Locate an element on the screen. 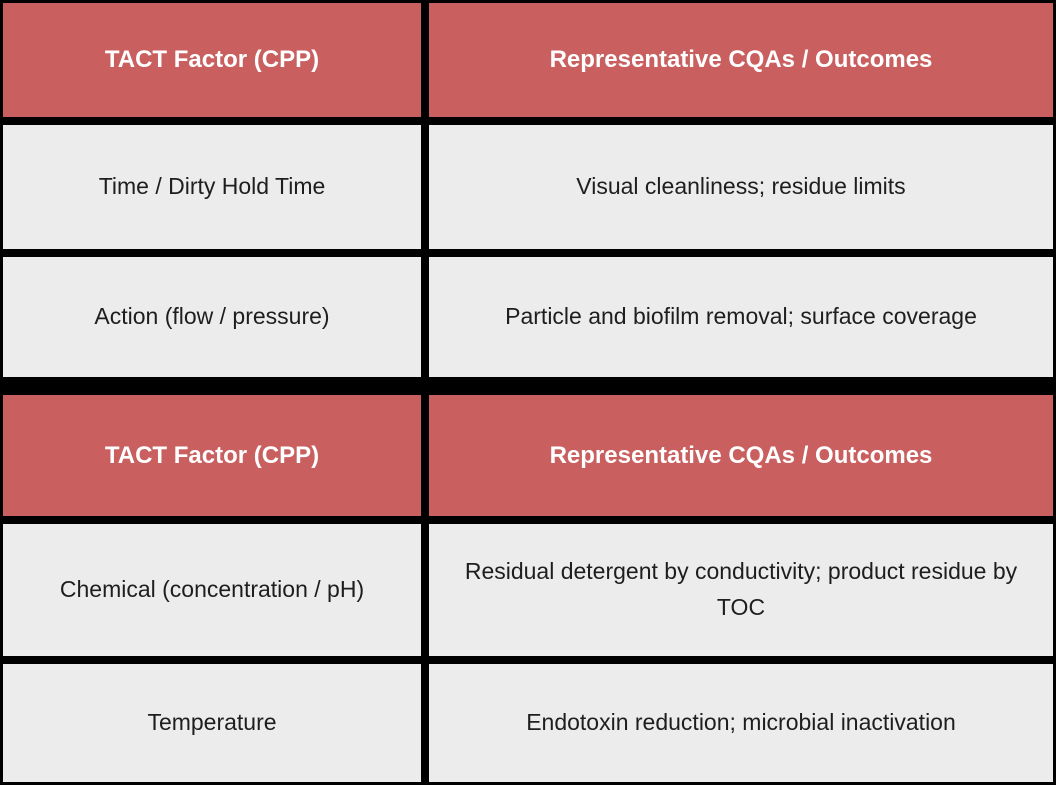  cell-outcome-time: Visual cleanliness; residue limits is located at coordinates (741, 187).